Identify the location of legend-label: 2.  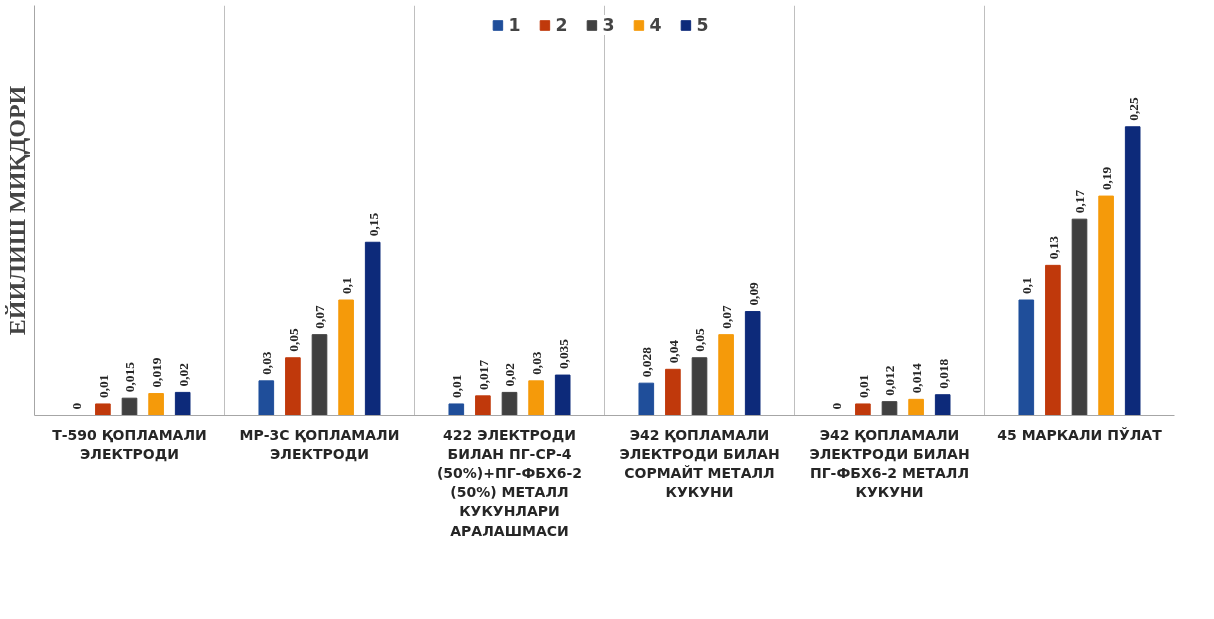
(562, 25).